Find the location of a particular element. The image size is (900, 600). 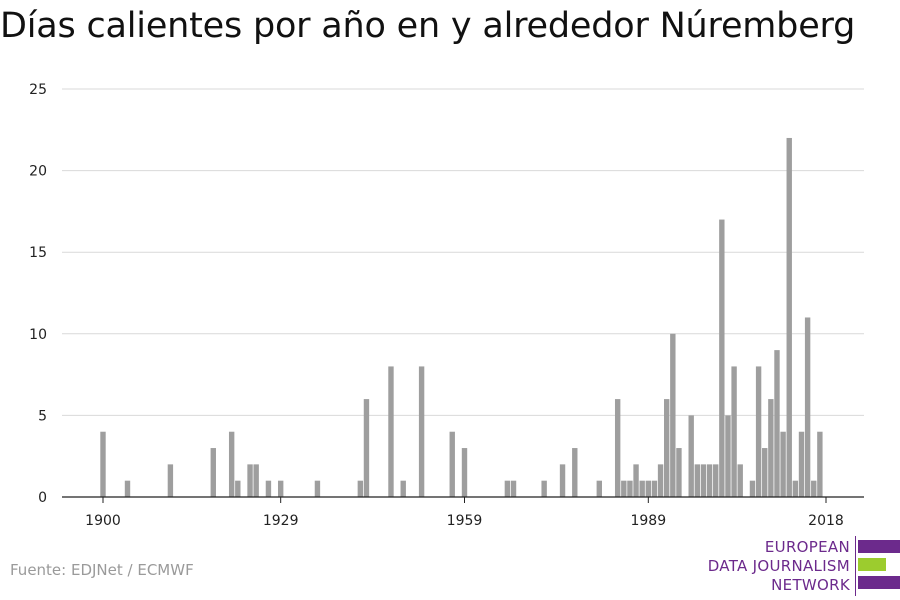

source-note: Fuente: EDJNet / ECMWF is located at coordinates (102, 570).